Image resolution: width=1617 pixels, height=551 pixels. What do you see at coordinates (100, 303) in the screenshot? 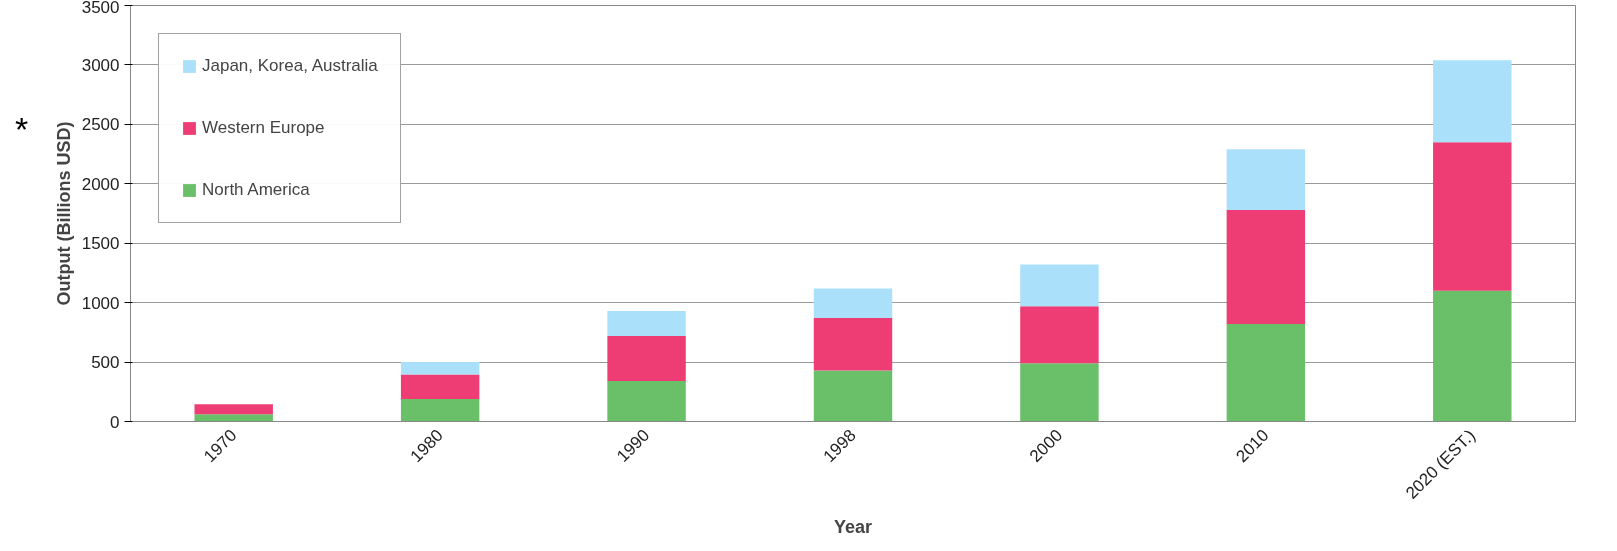
I see `y-tick-label: 1000` at bounding box center [100, 303].